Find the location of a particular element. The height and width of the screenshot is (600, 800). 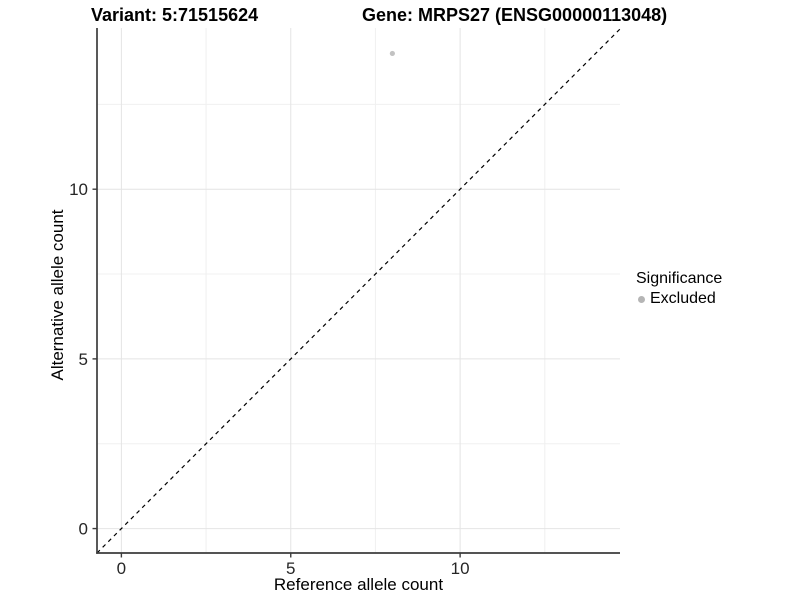

legend: Significance Excluded is located at coordinates (679, 289).